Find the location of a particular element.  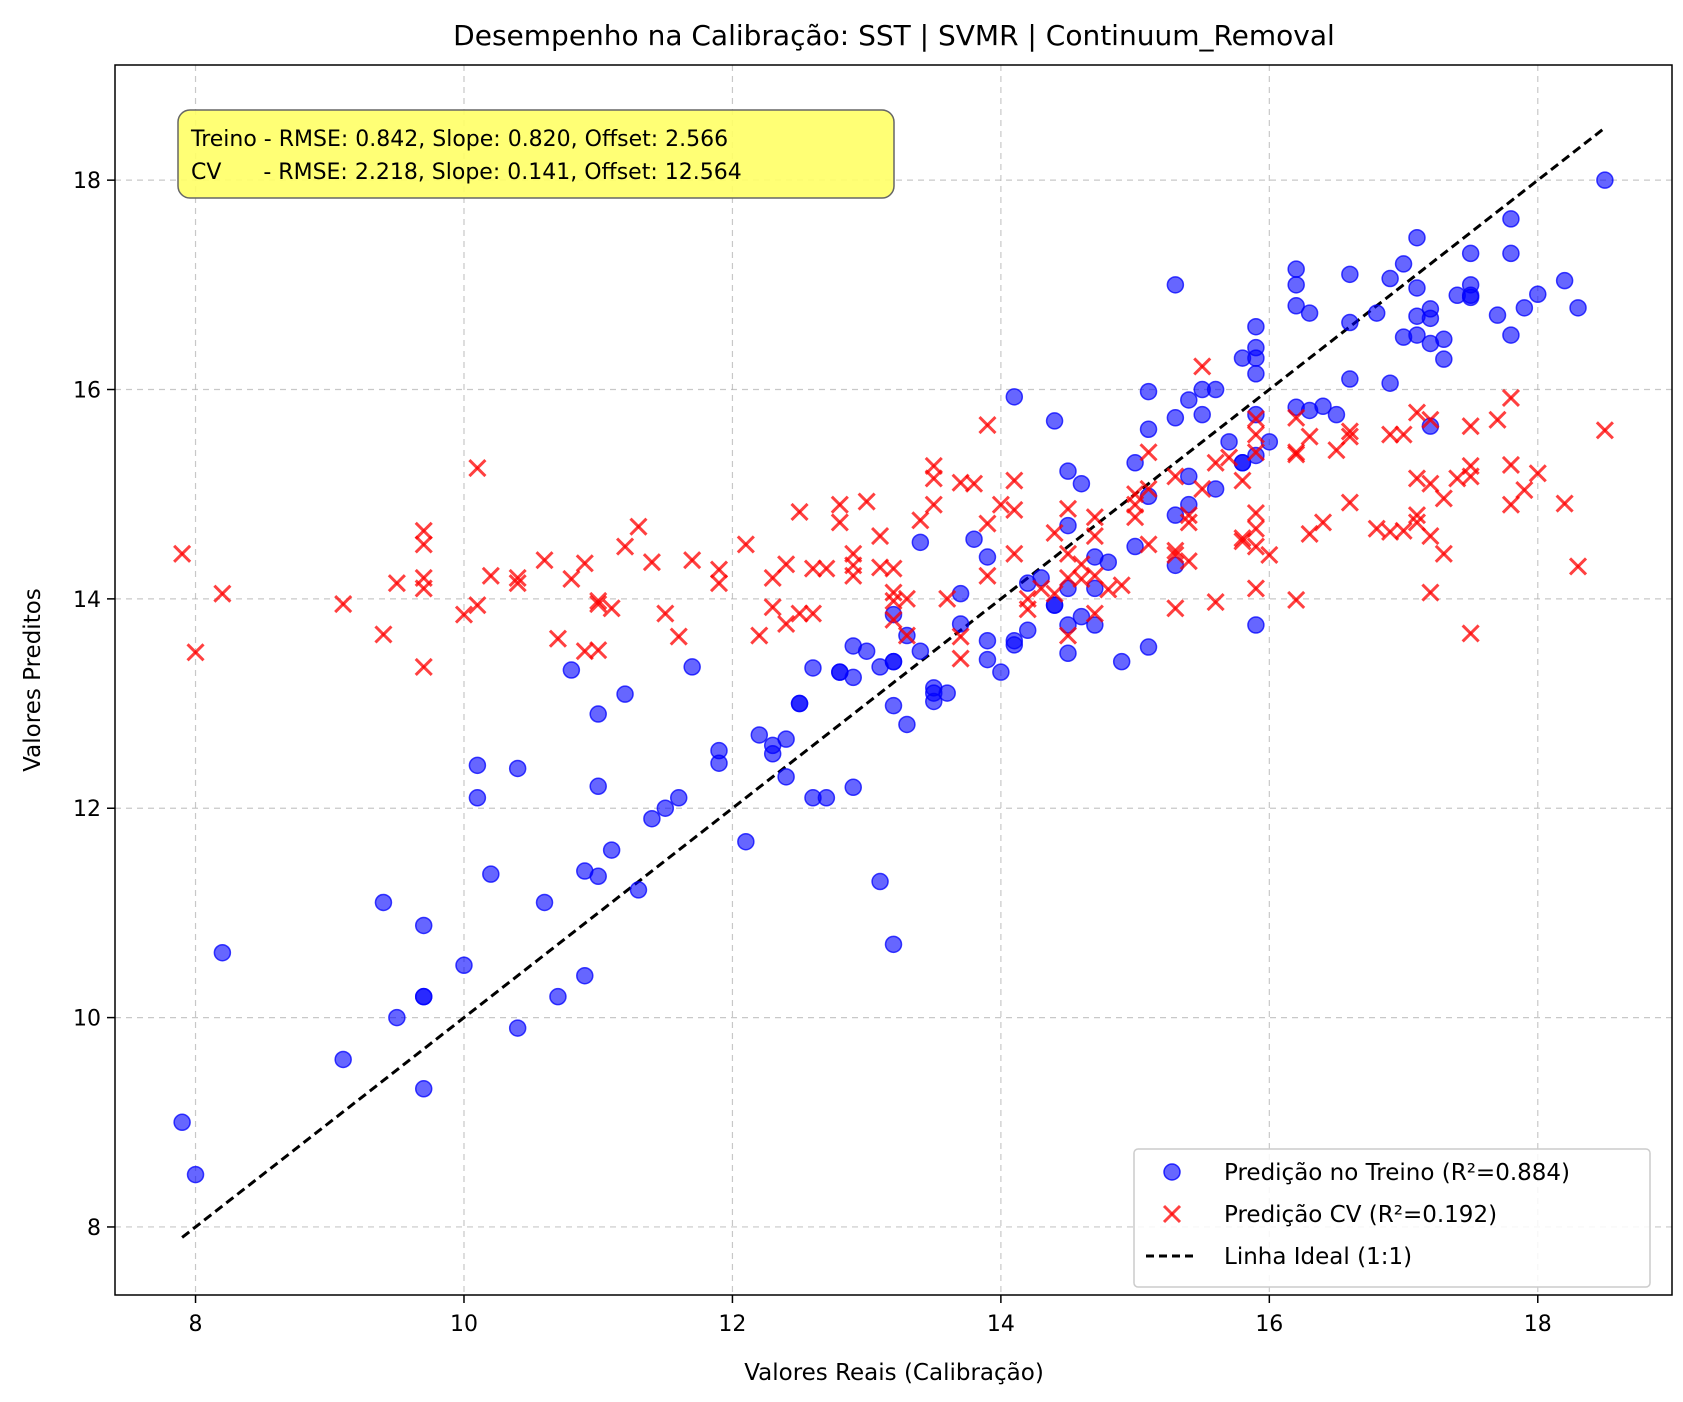

x-tick-label: 12 is located at coordinates (732, 1324).